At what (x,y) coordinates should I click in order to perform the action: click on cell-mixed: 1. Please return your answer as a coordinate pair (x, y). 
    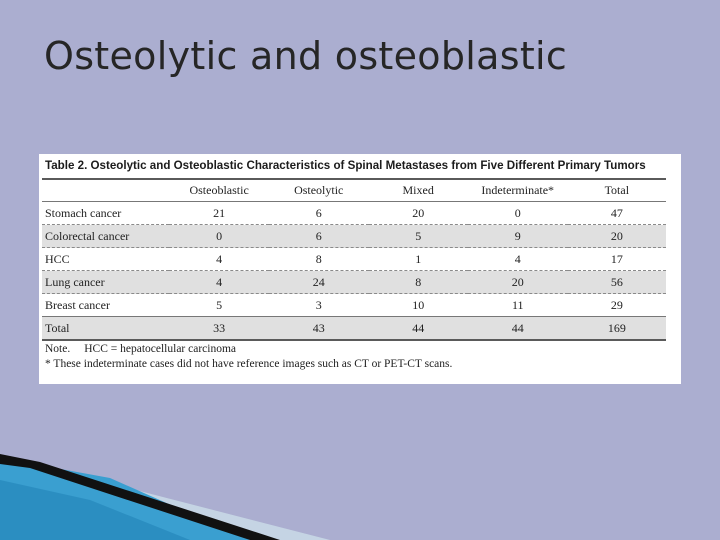
    Looking at the image, I should click on (418, 259).